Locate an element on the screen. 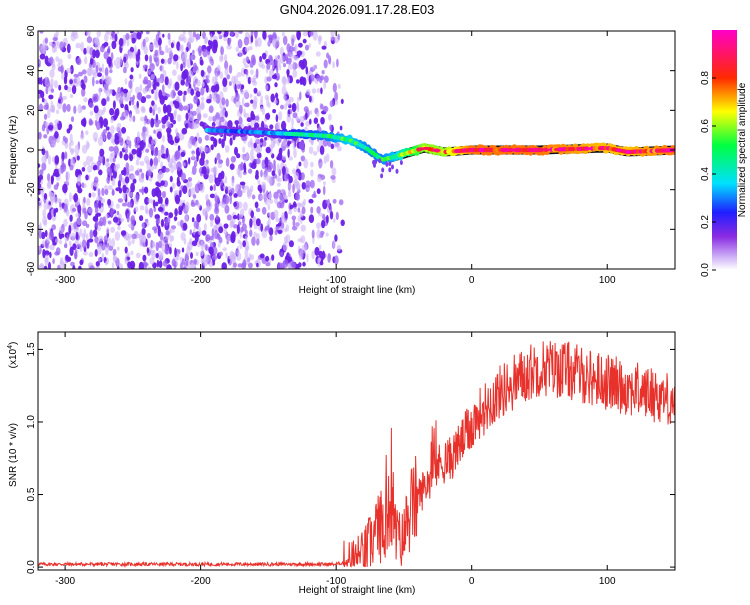  colorbar-tick-label: 0.4 is located at coordinates (705, 174).